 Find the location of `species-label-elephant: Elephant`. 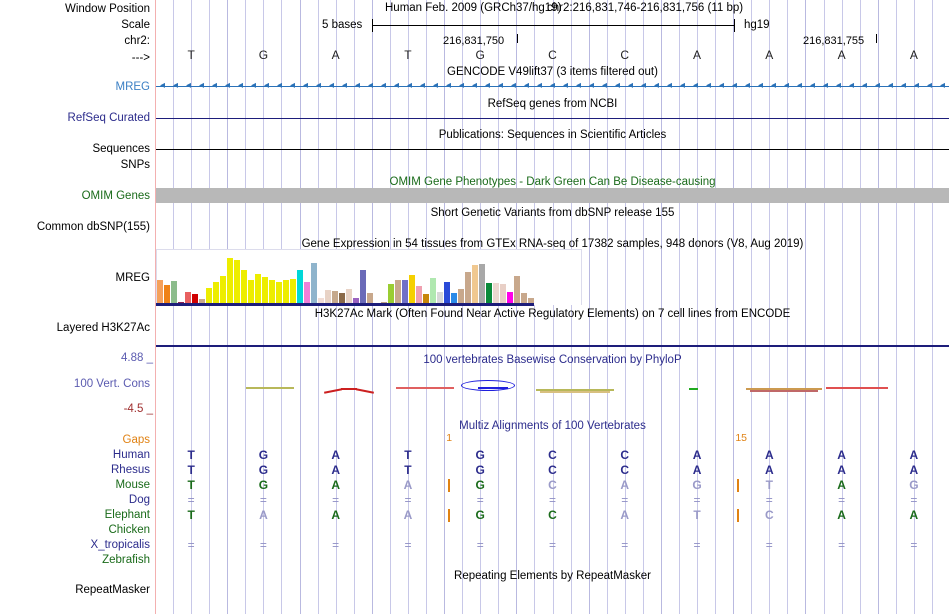

species-label-elephant: Elephant is located at coordinates (127, 515).